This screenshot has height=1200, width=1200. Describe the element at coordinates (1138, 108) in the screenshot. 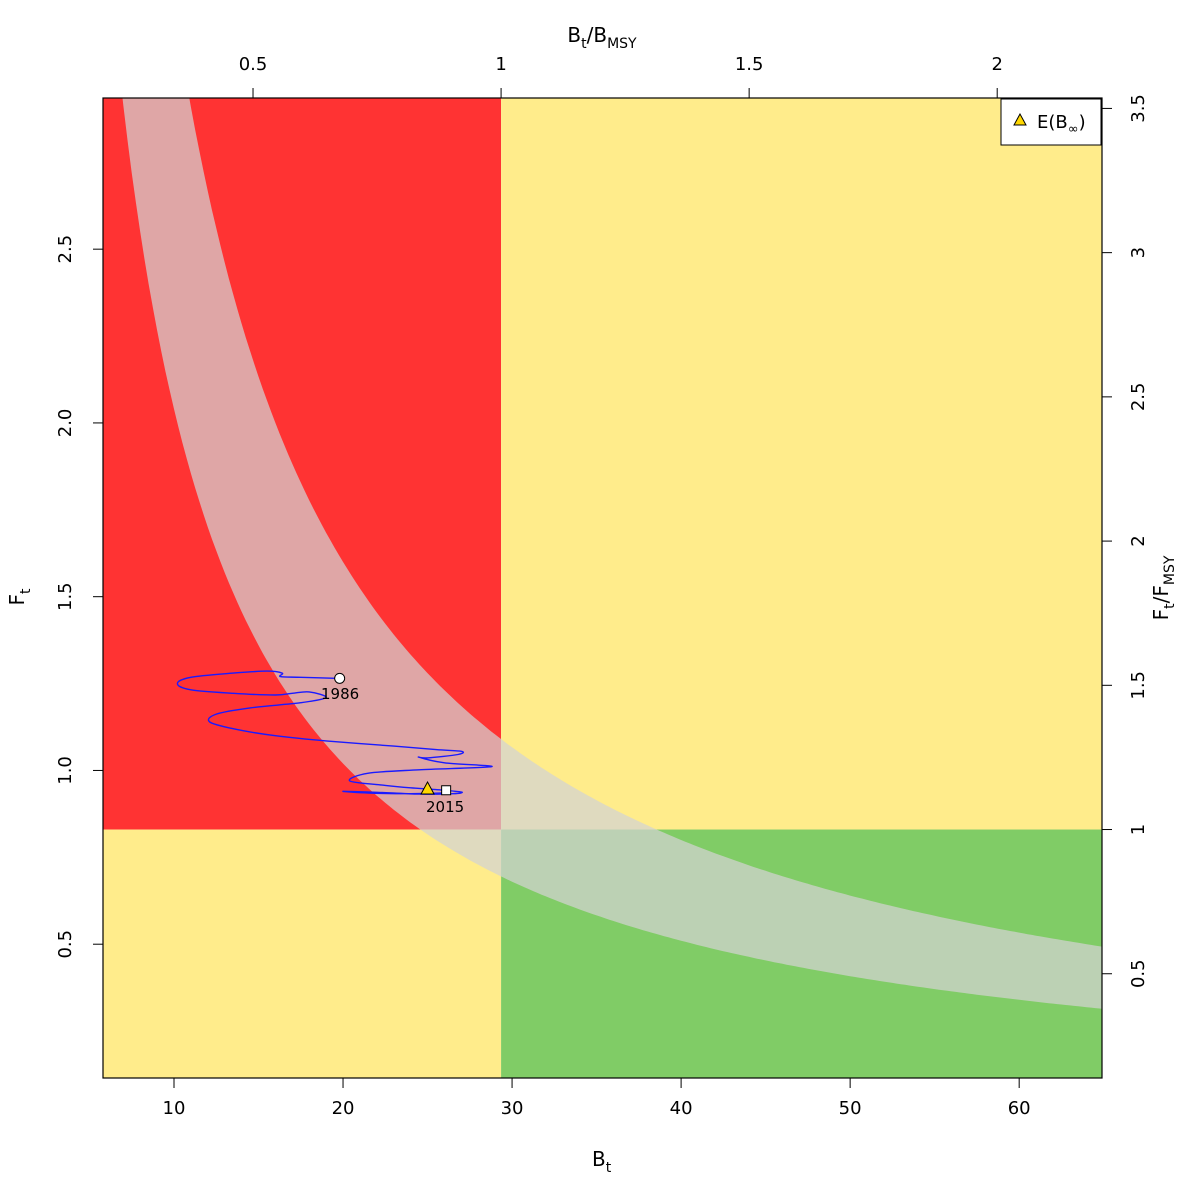

I see `right-axis-tick-label: 3.5` at that location.